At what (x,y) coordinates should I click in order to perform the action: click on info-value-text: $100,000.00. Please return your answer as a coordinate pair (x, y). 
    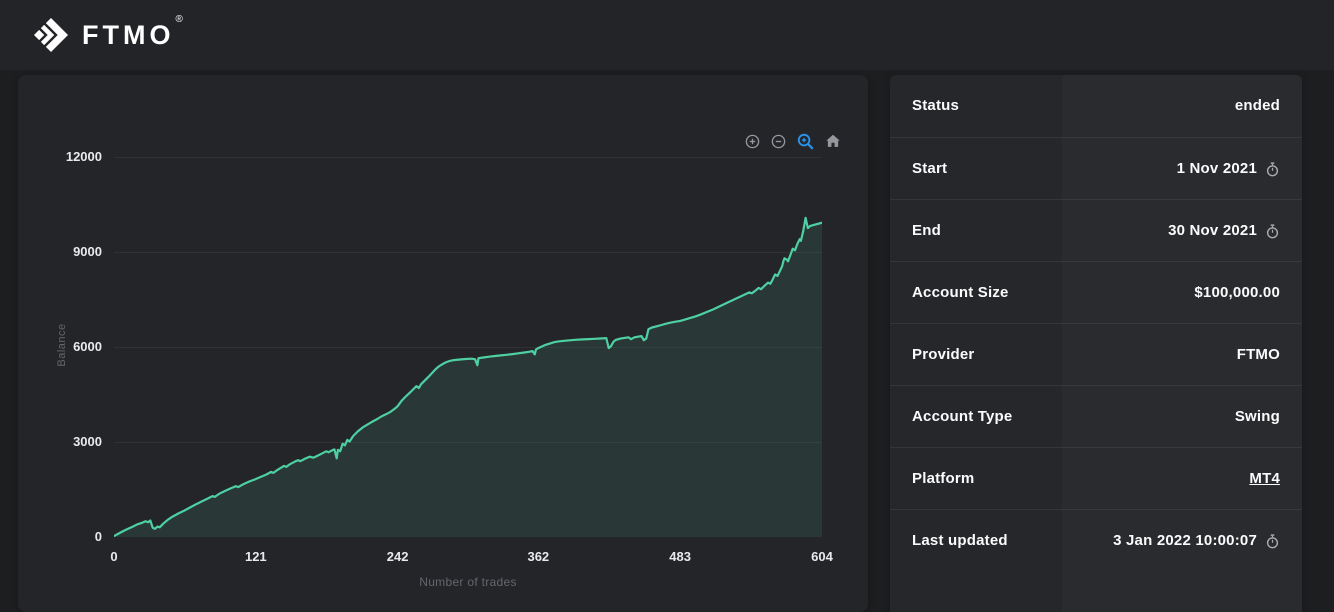
    Looking at the image, I should click on (1237, 292).